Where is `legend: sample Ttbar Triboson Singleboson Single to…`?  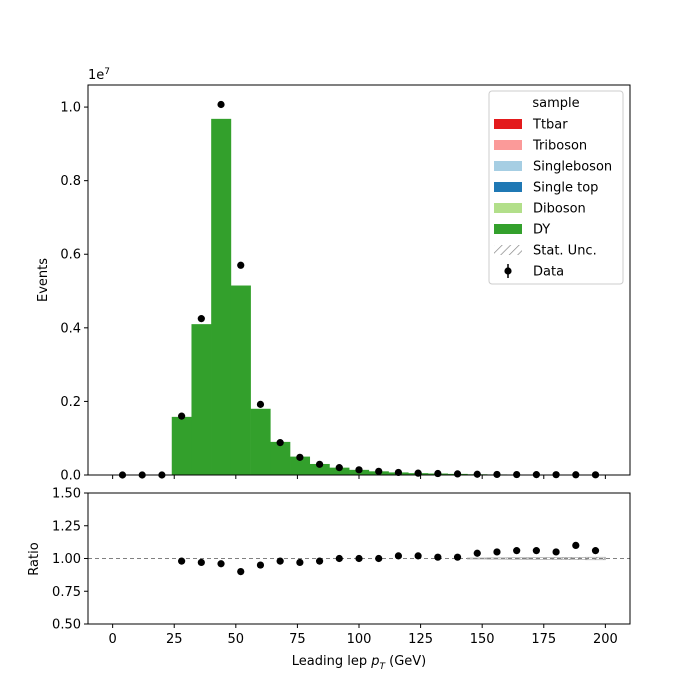
legend: sample Ttbar Triboson Singleboson Single to… is located at coordinates (556, 187).